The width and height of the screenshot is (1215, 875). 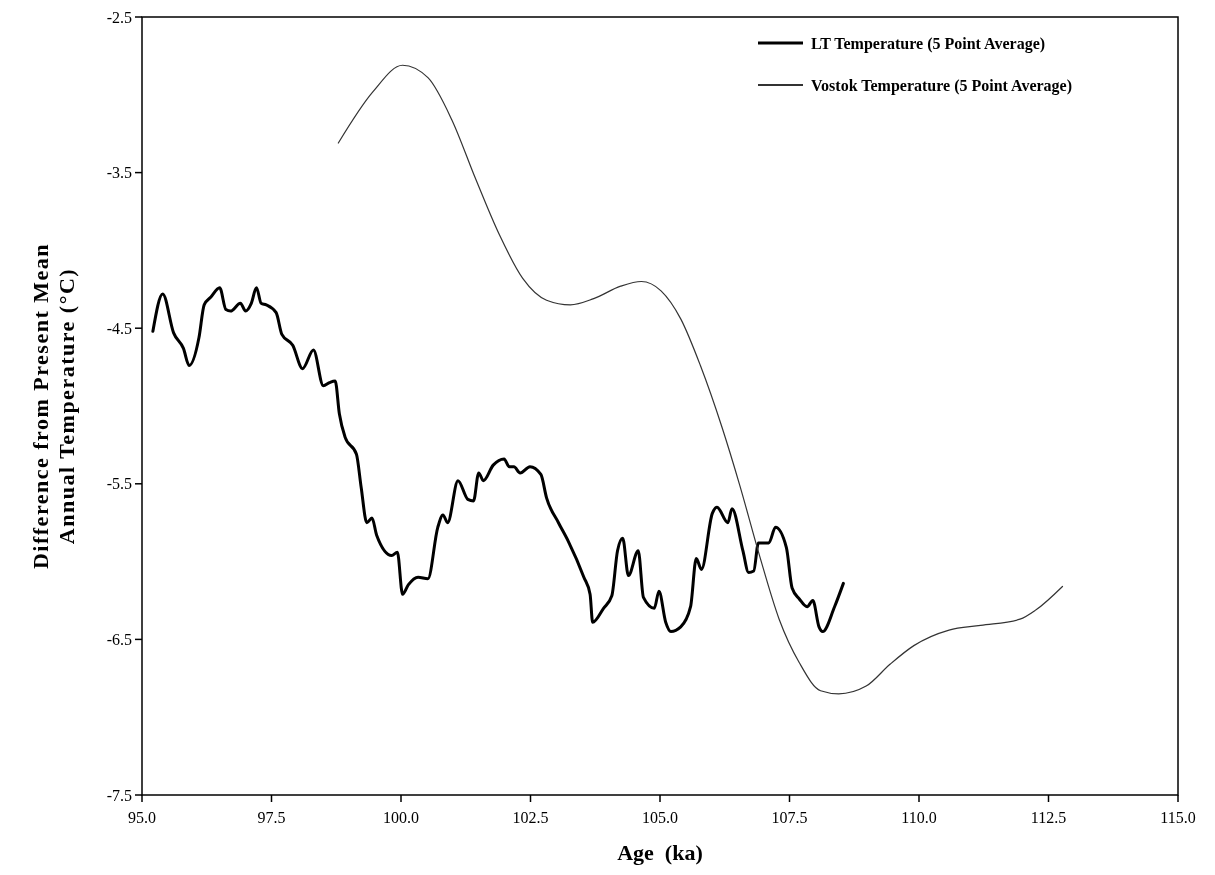 What do you see at coordinates (271, 817) in the screenshot?
I see `x-tick-label: 97.5` at bounding box center [271, 817].